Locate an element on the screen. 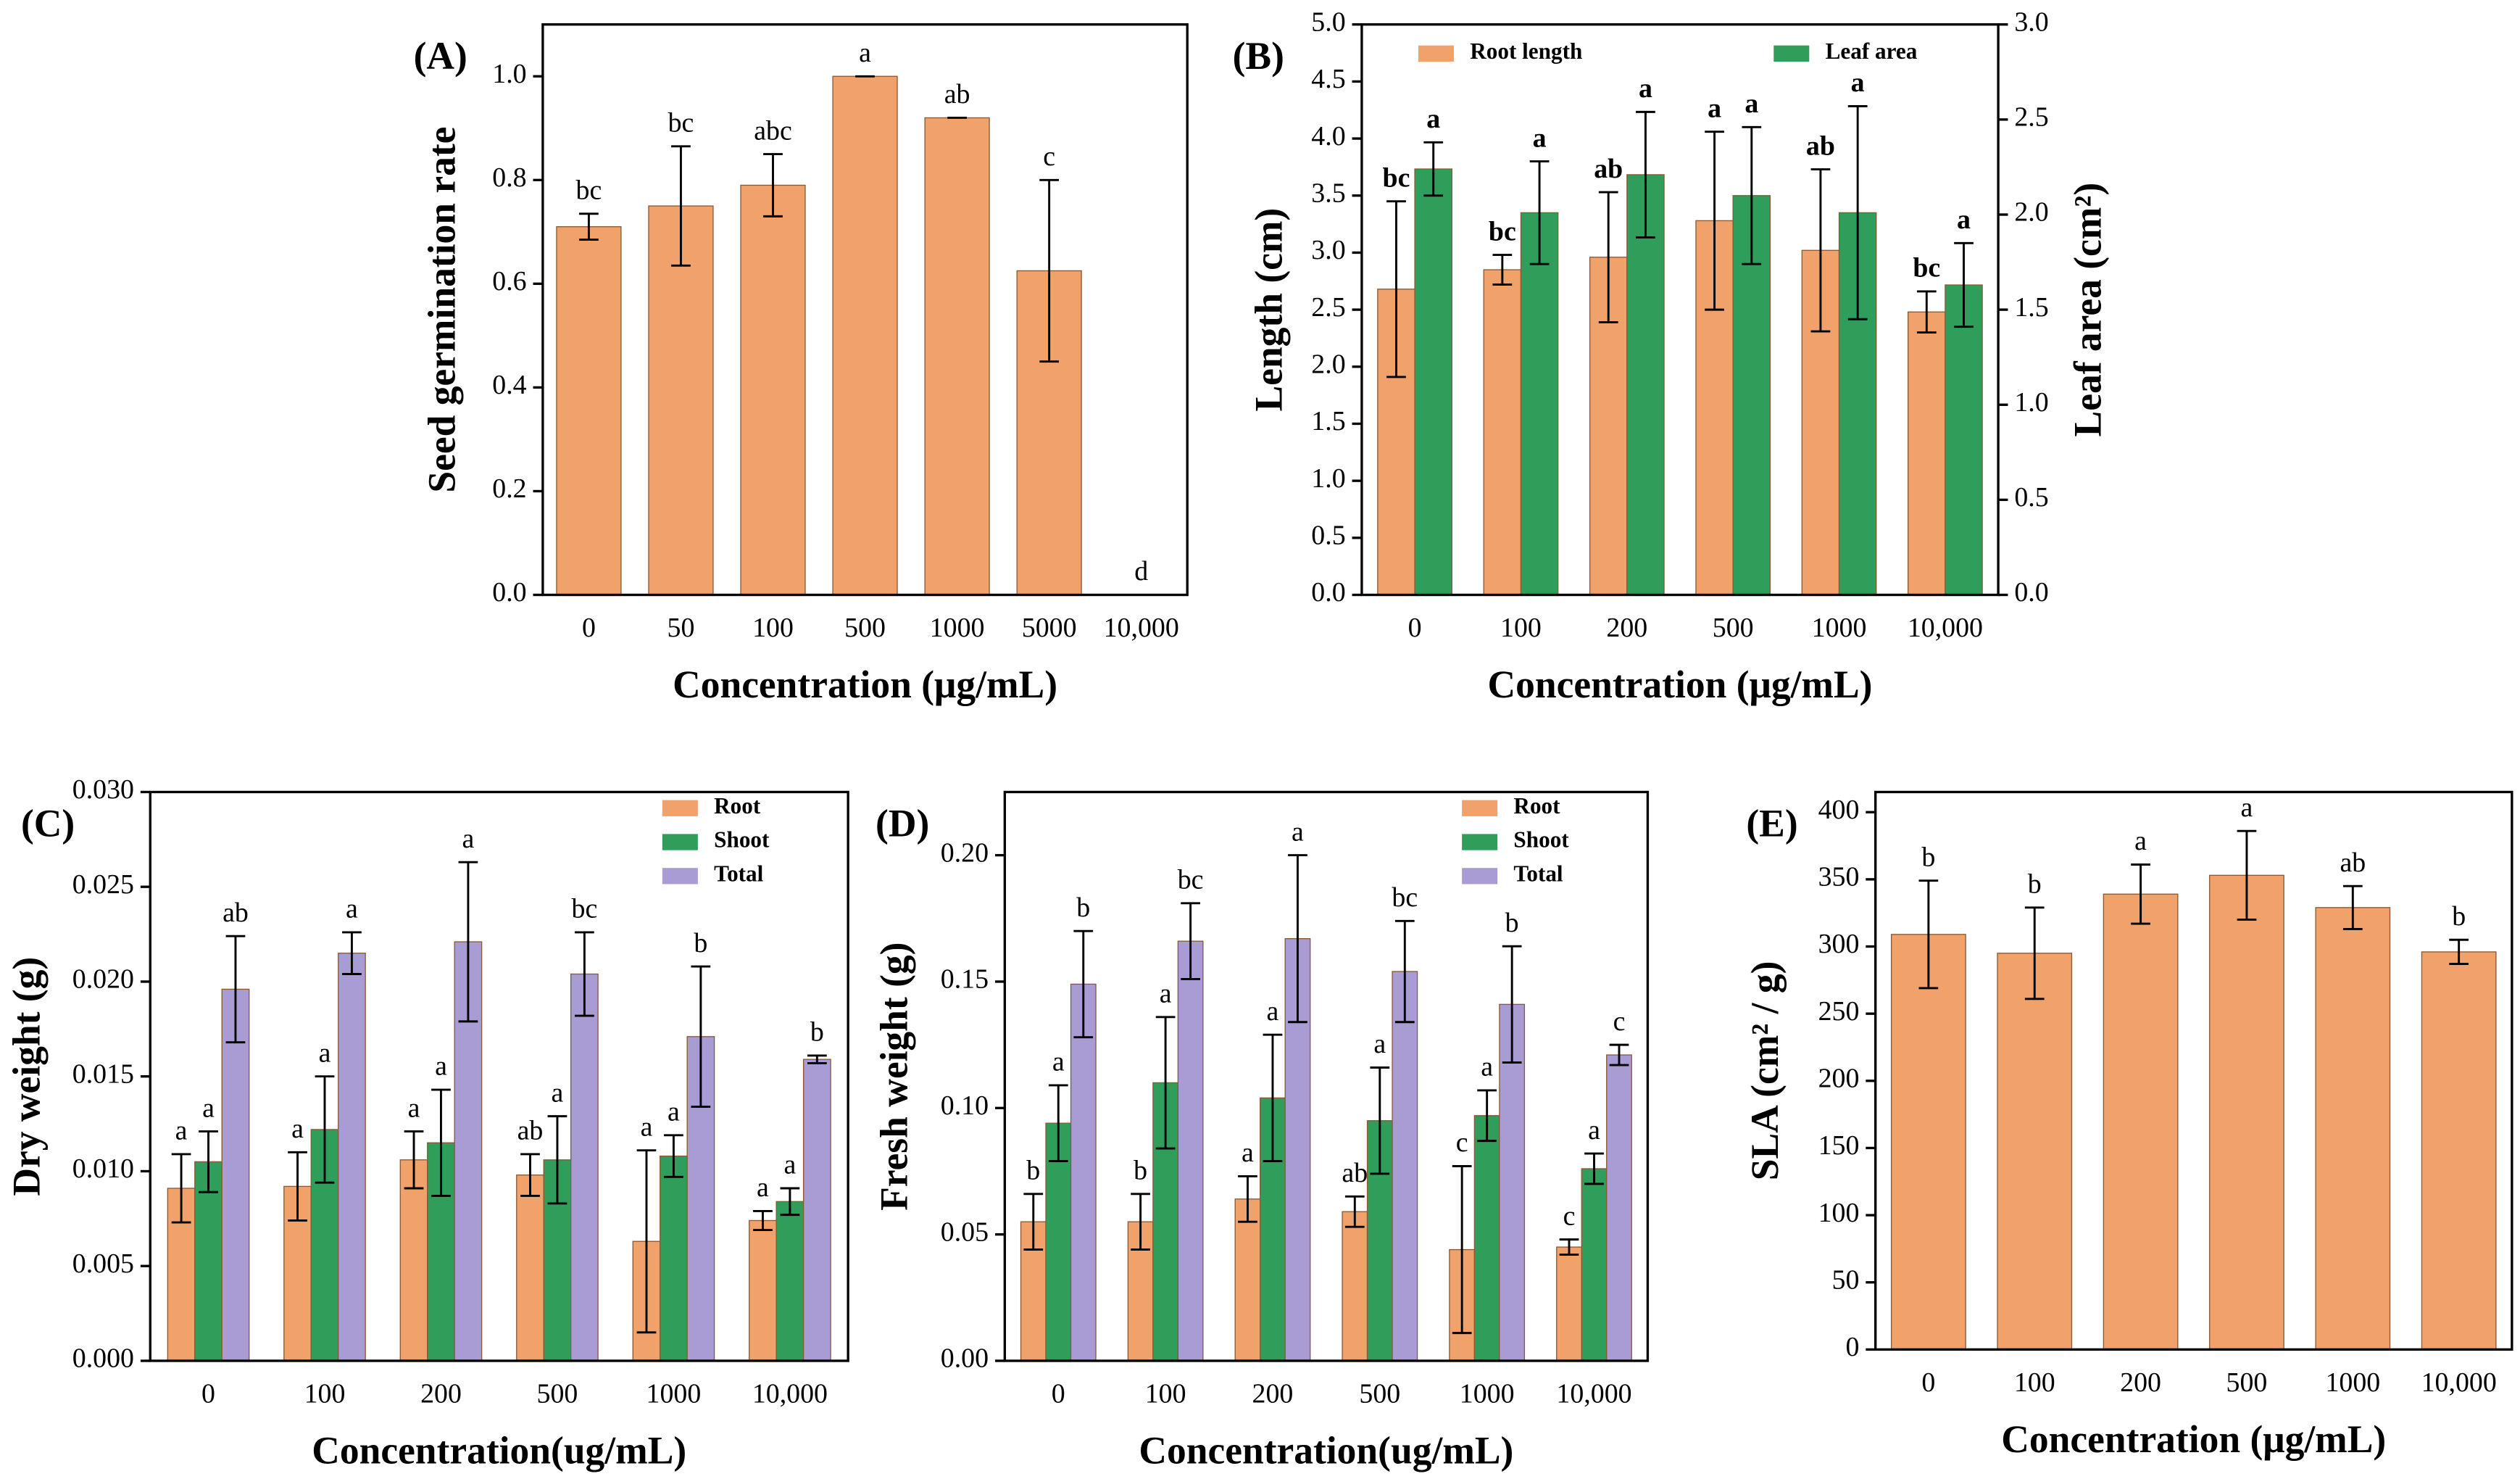 This screenshot has width=2520, height=1479. significance-letter: abc is located at coordinates (773, 130).